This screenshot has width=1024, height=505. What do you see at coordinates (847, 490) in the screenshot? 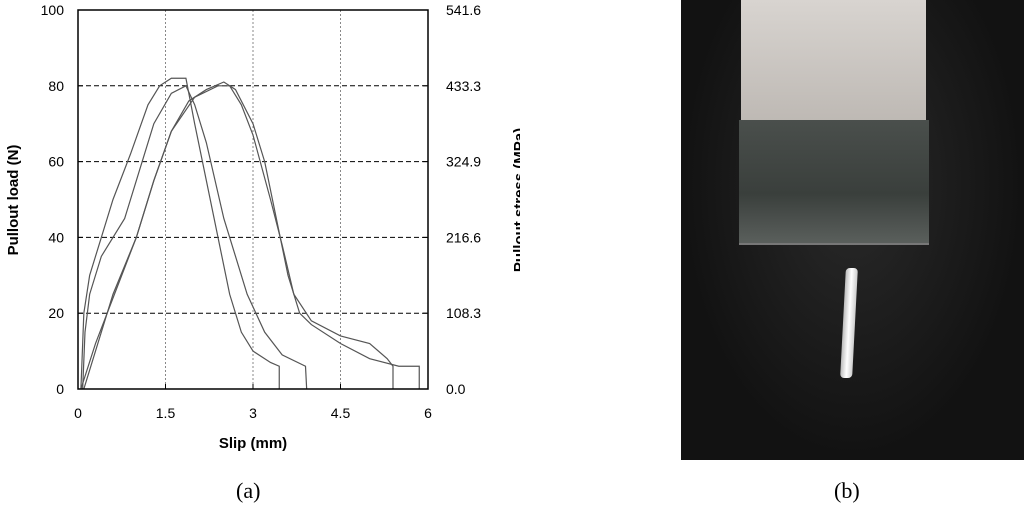
I see `caption-b: (b)` at bounding box center [847, 490].